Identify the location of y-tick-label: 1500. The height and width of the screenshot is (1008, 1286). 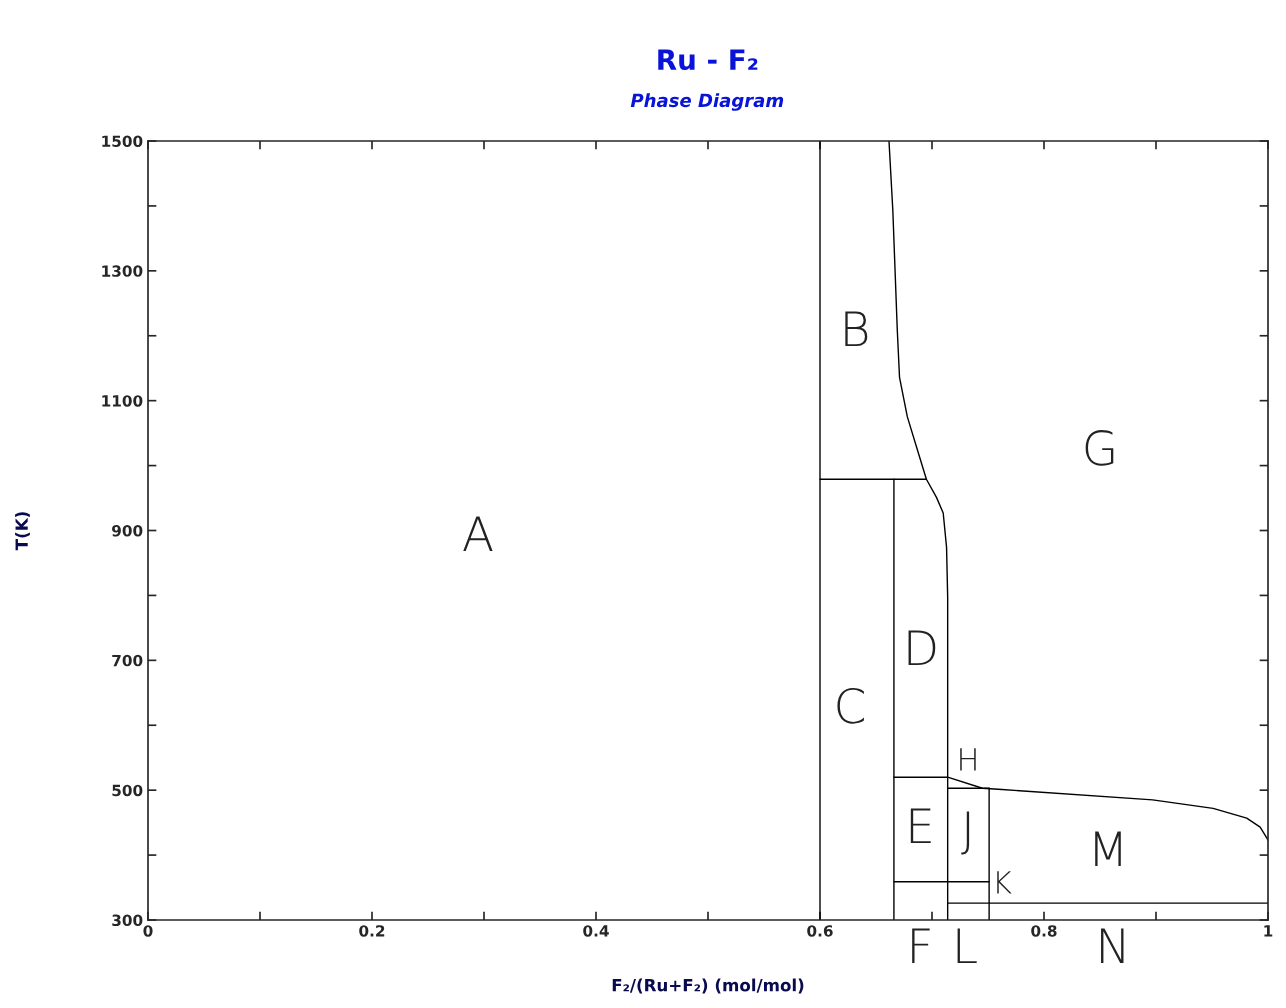
(122, 141).